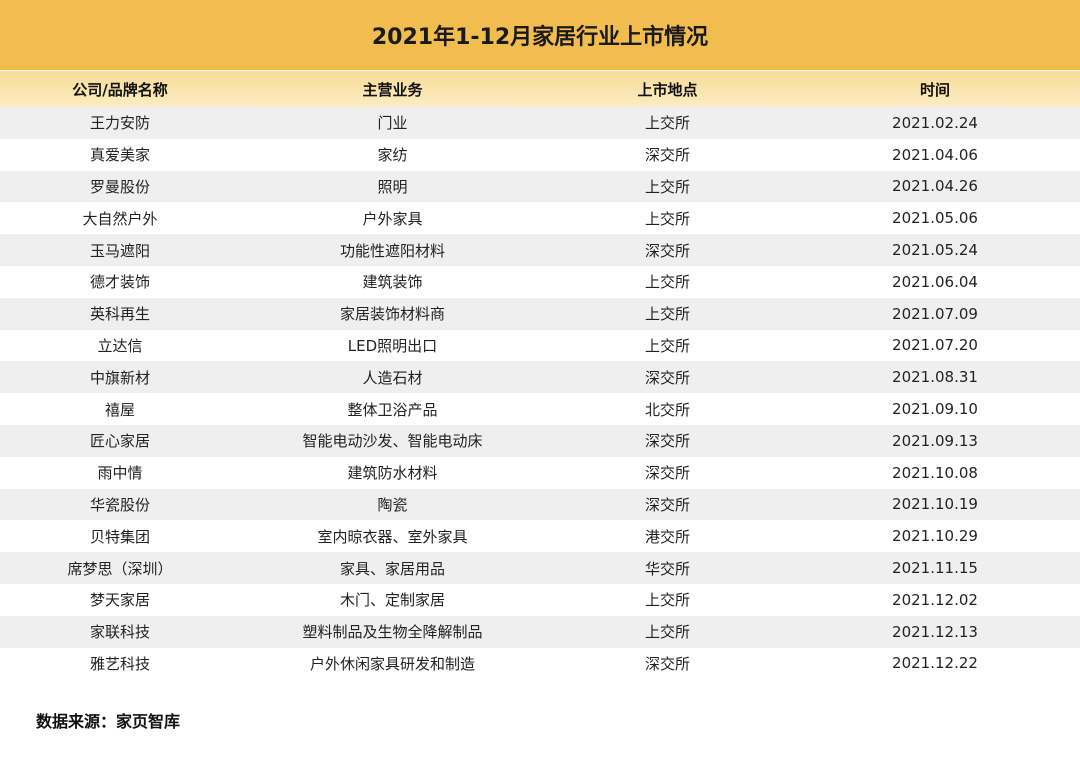  What do you see at coordinates (392, 409) in the screenshot?
I see `cell-business: 整体卫浴产品` at bounding box center [392, 409].